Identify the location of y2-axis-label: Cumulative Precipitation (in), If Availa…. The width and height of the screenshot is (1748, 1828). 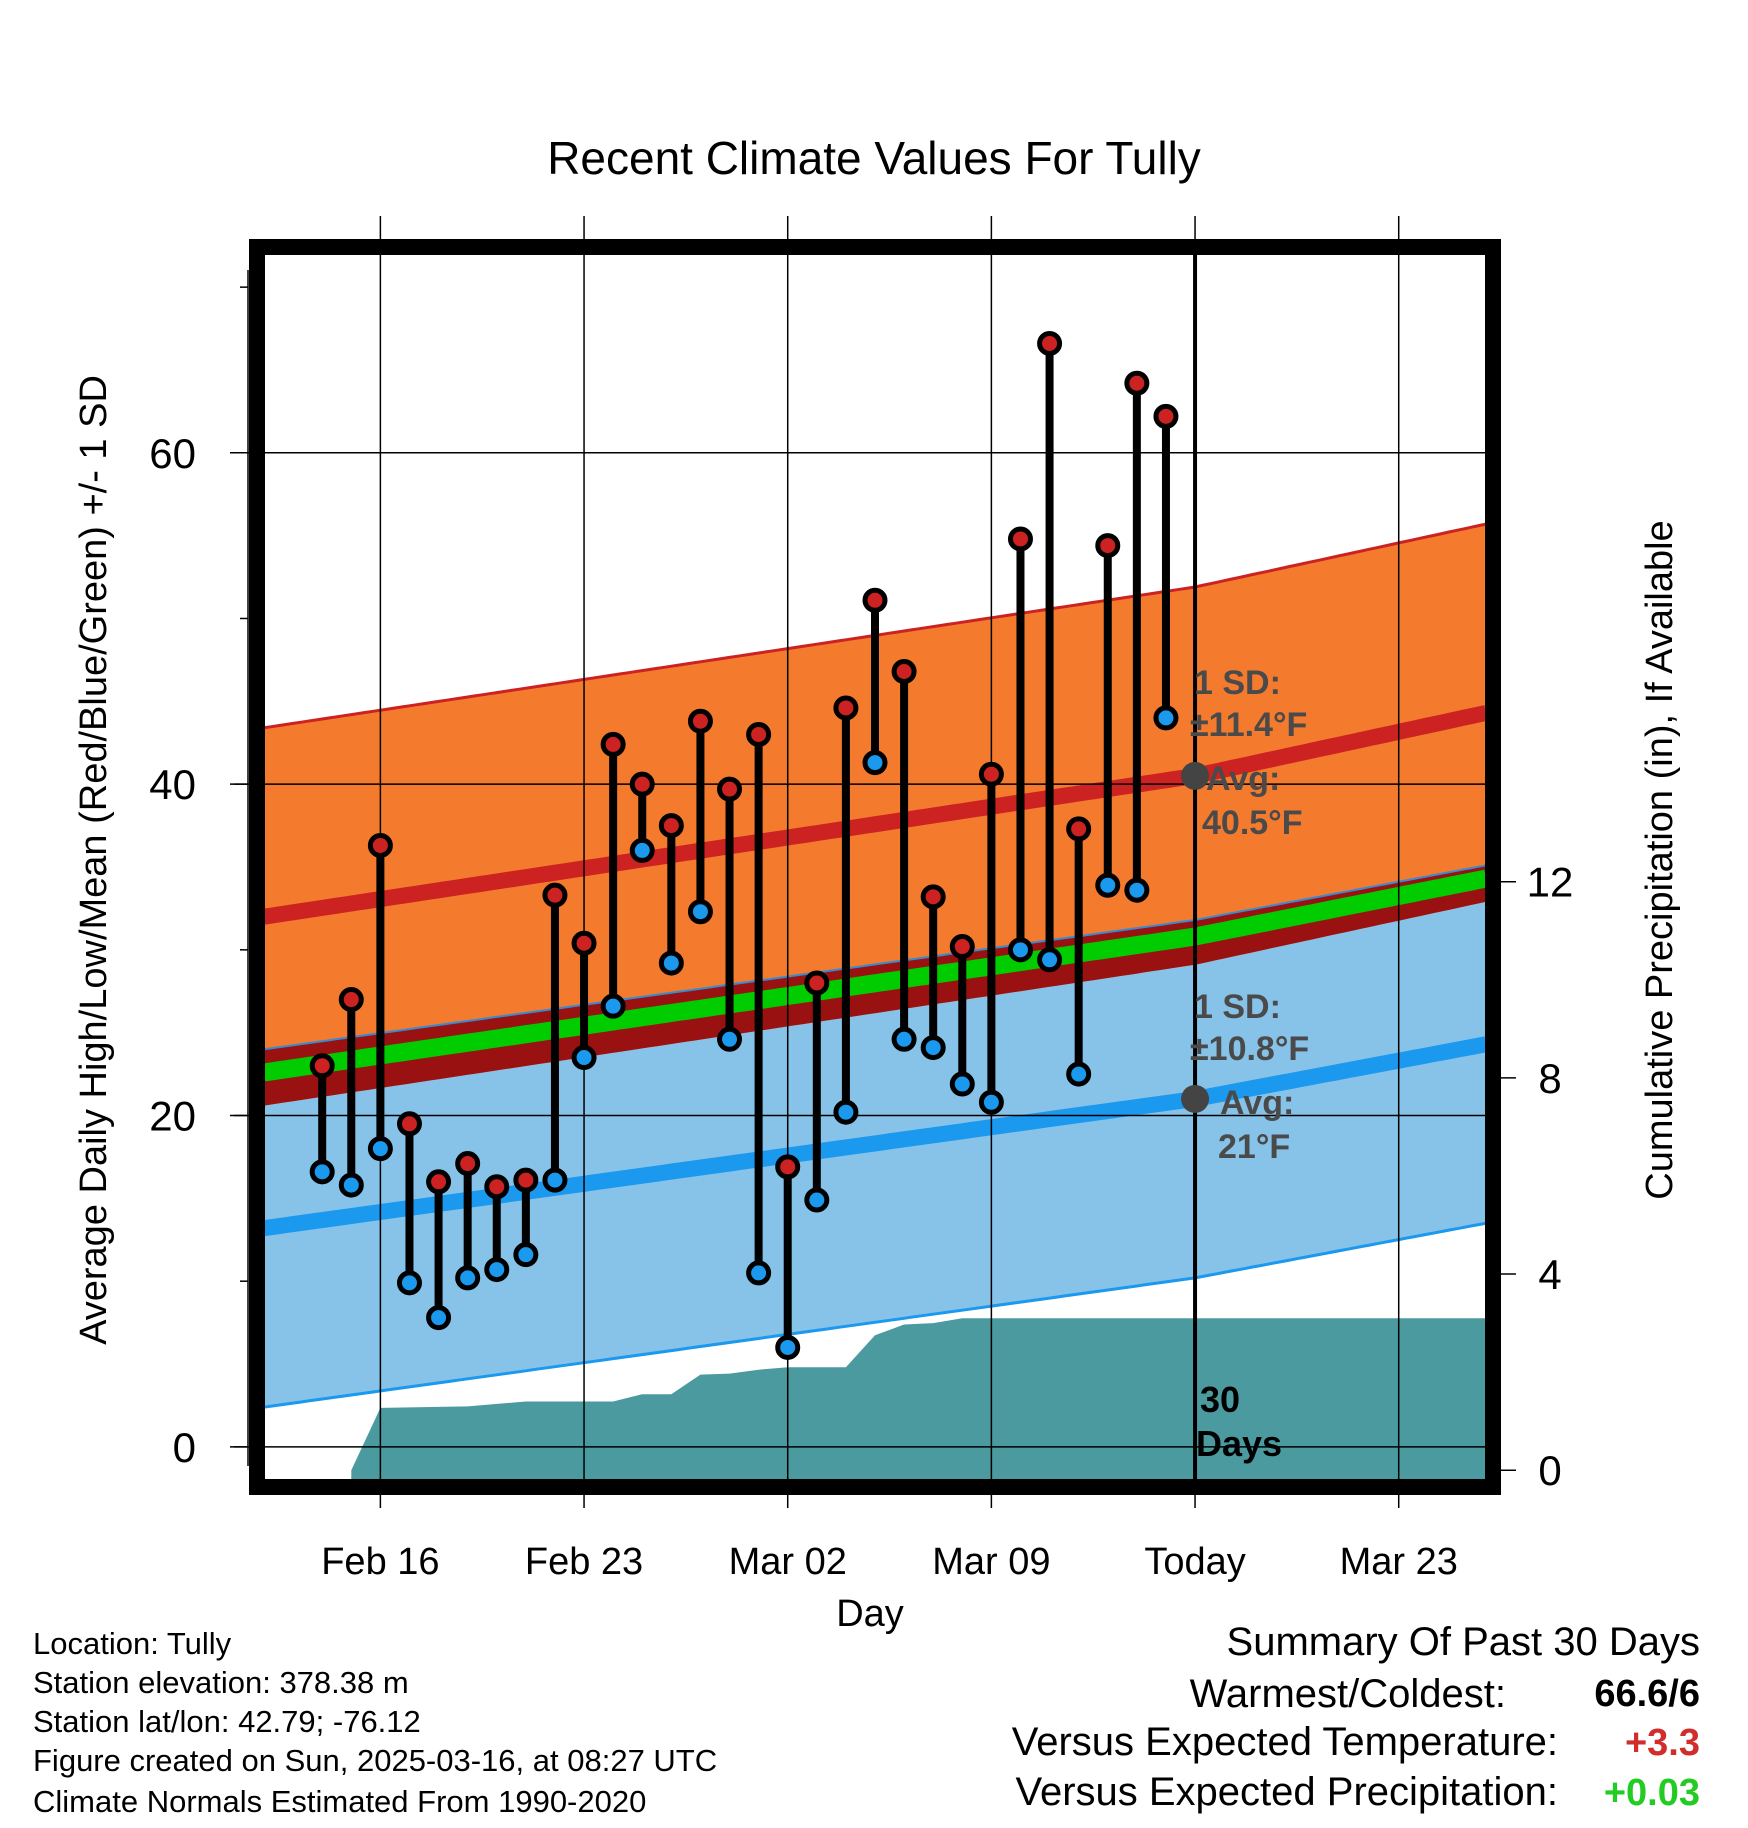
(1660, 859).